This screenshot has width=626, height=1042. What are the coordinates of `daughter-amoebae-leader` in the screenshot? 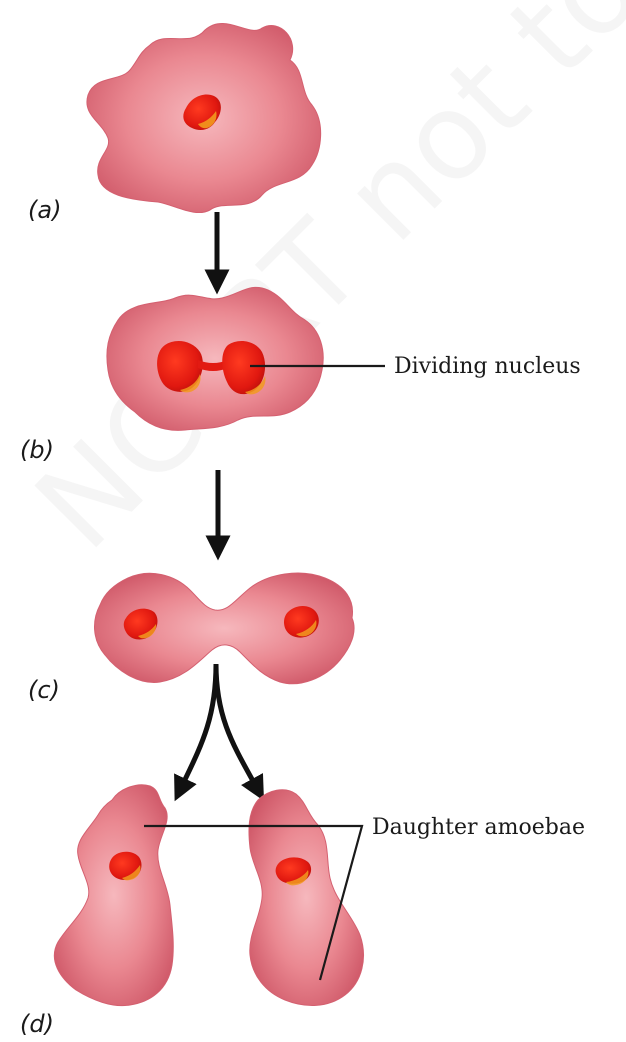 It's located at (254, 902).